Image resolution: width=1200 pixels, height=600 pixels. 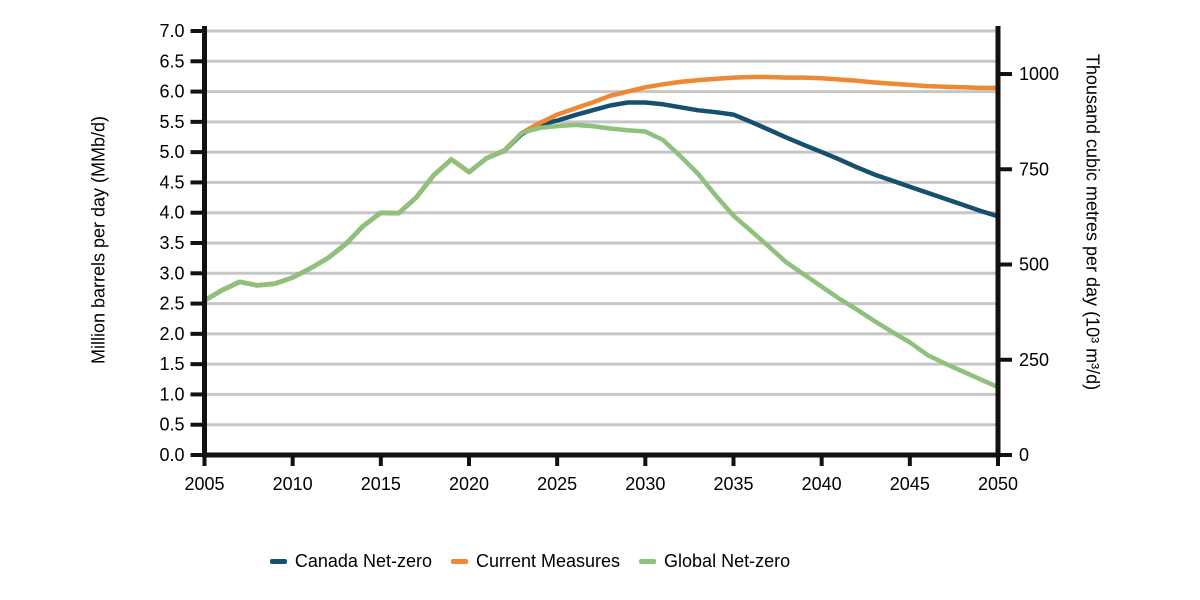 I want to click on left-axis-title: Million barrels per day (MMb/d), so click(x=98, y=240).